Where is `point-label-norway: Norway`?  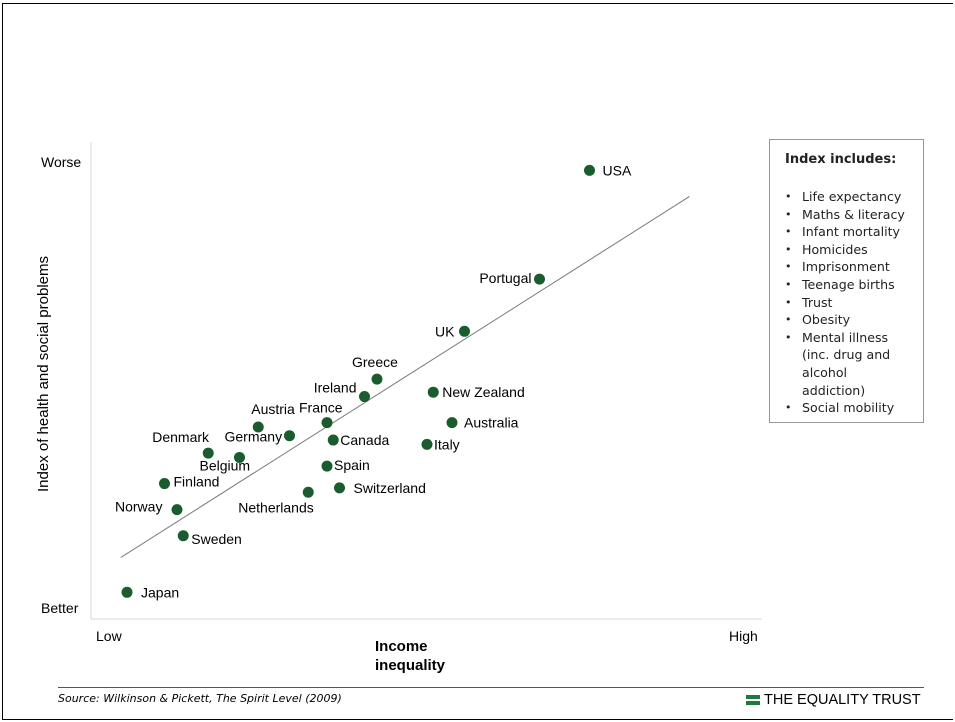
point-label-norway: Norway is located at coordinates (138, 507).